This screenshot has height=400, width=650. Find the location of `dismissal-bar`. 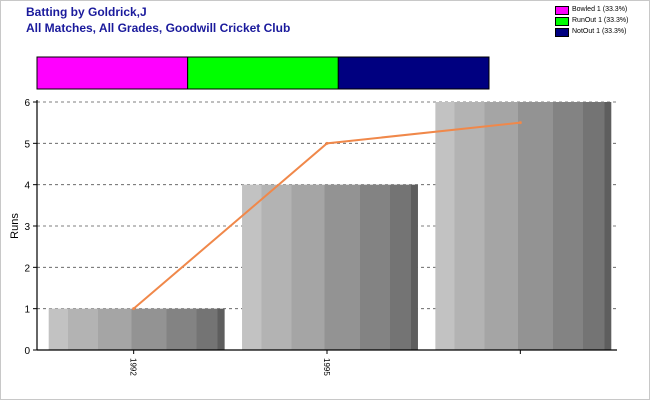

dismissal-bar is located at coordinates (263, 73).